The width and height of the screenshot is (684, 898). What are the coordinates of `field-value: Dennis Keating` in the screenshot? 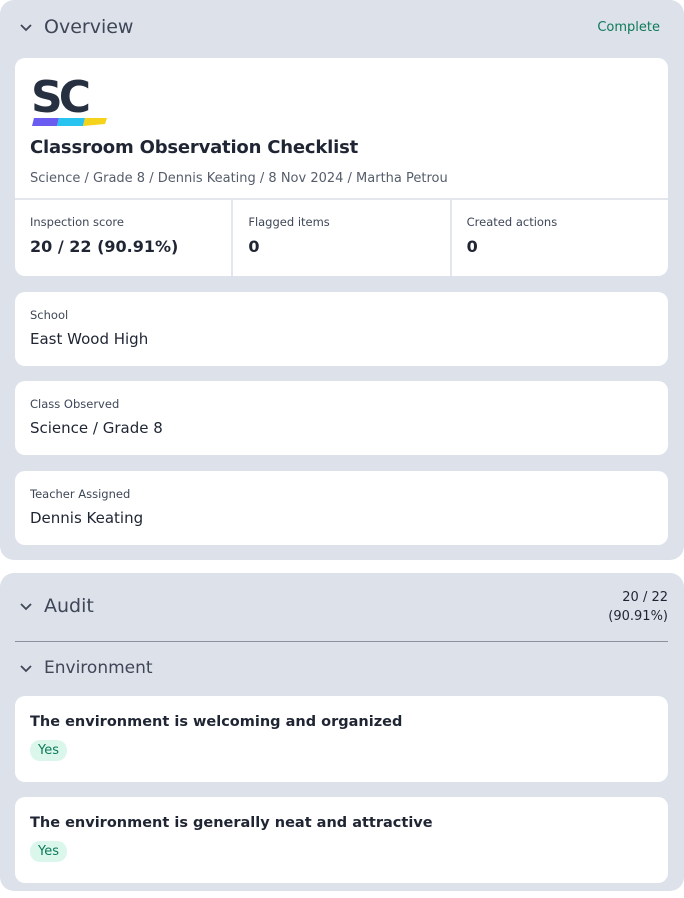 It's located at (87, 518).